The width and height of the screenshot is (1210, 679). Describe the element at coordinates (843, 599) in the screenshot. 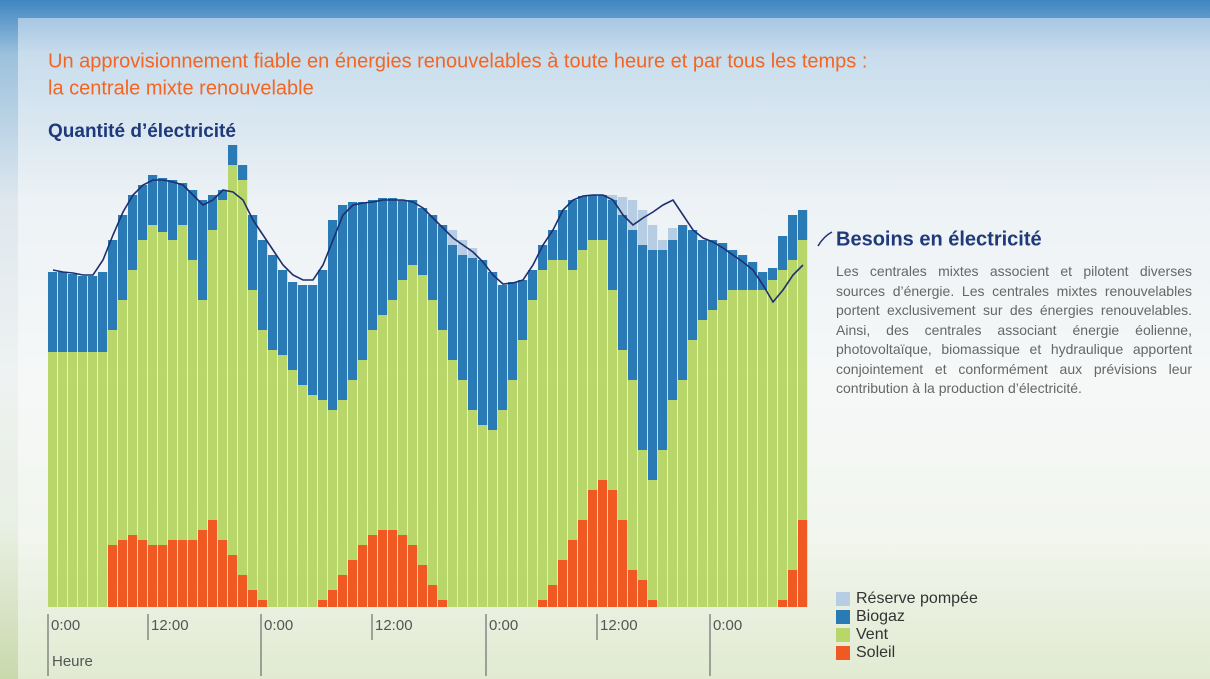

I see `legend-swatch` at that location.